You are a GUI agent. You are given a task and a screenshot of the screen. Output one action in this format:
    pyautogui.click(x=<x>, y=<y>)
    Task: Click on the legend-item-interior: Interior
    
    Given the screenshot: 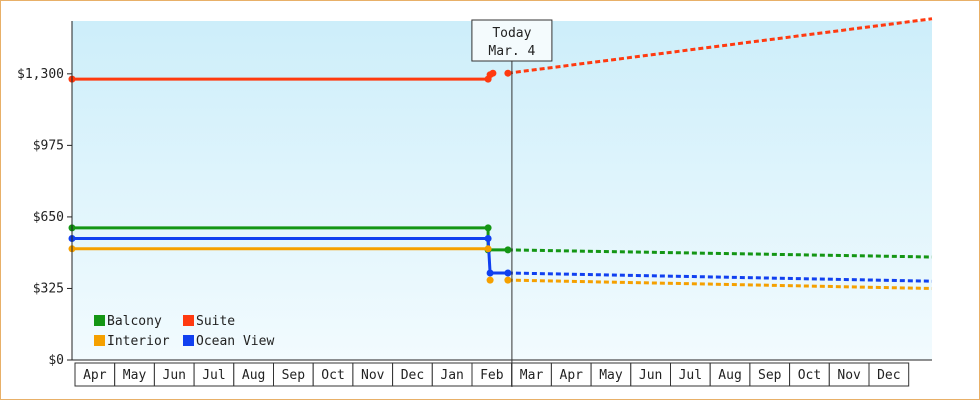 What is the action you would take?
    pyautogui.click(x=132, y=341)
    